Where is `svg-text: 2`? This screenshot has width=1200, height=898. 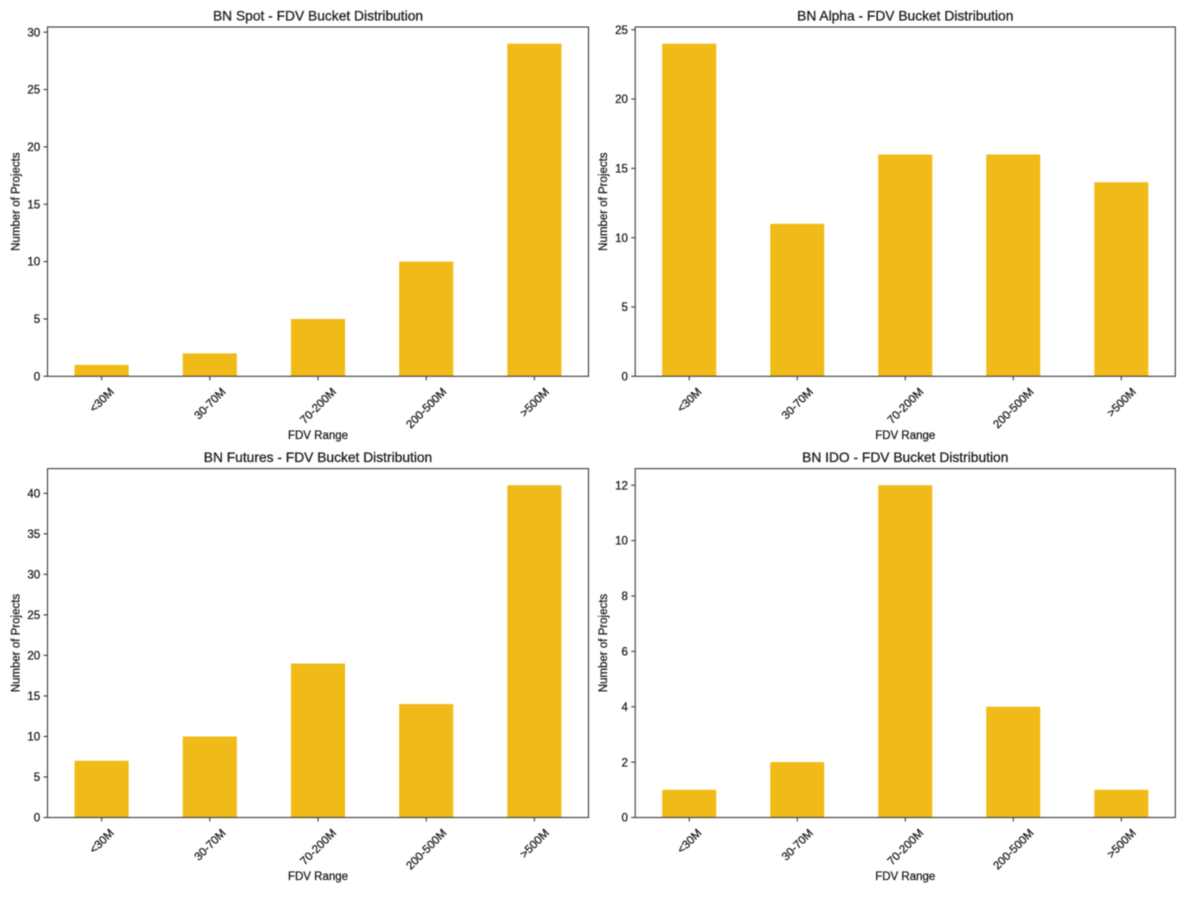 svg-text: 2 is located at coordinates (624, 763).